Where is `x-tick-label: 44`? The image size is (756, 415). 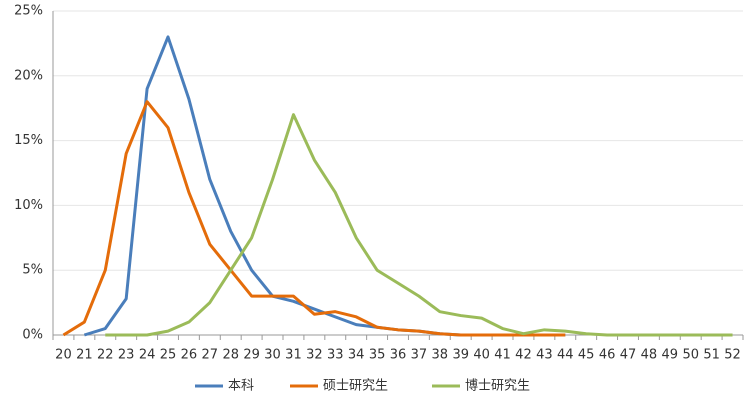
x-tick-label: 44 is located at coordinates (565, 355).